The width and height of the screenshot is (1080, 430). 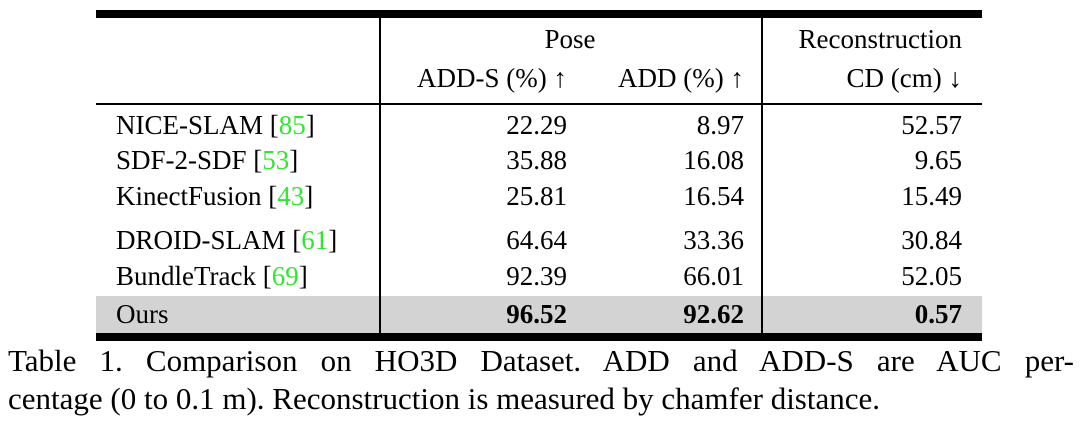 What do you see at coordinates (142, 314) in the screenshot?
I see `method-name: Ours` at bounding box center [142, 314].